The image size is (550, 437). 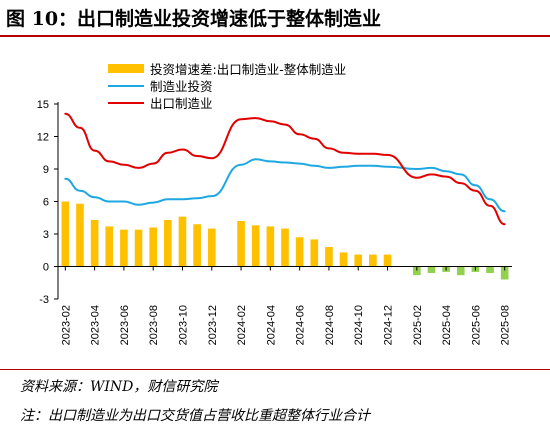 I want to click on y-tick-label: 15, so click(x=43, y=105).